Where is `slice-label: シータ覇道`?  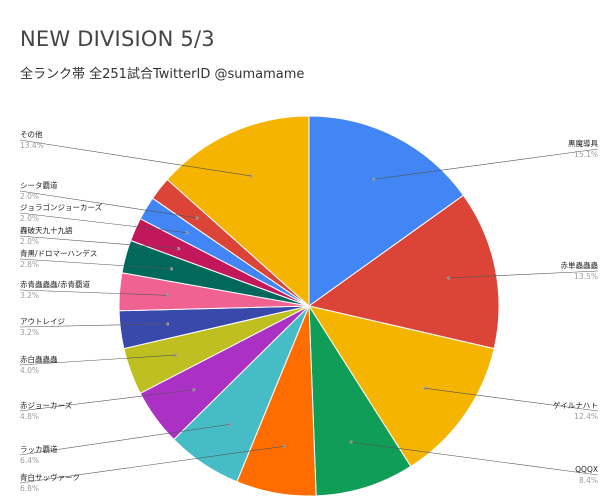 slice-label: シータ覇道 is located at coordinates (39, 185).